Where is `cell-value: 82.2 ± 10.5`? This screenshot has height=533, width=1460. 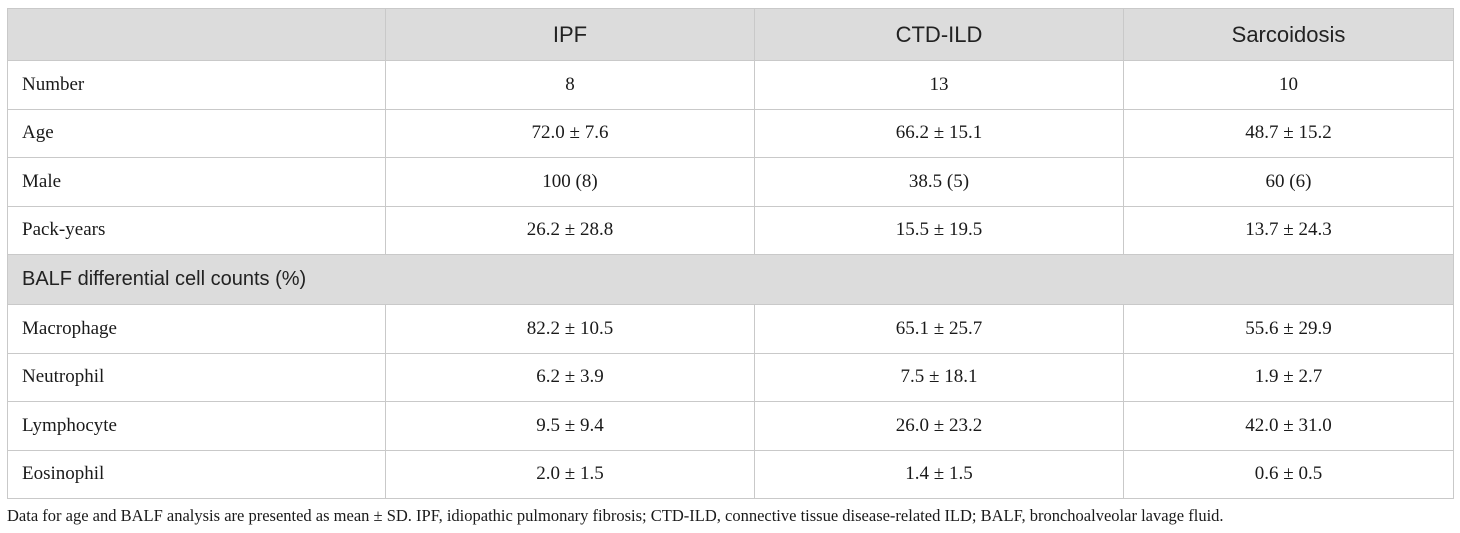
cell-value: 82.2 ± 10.5 is located at coordinates (570, 329).